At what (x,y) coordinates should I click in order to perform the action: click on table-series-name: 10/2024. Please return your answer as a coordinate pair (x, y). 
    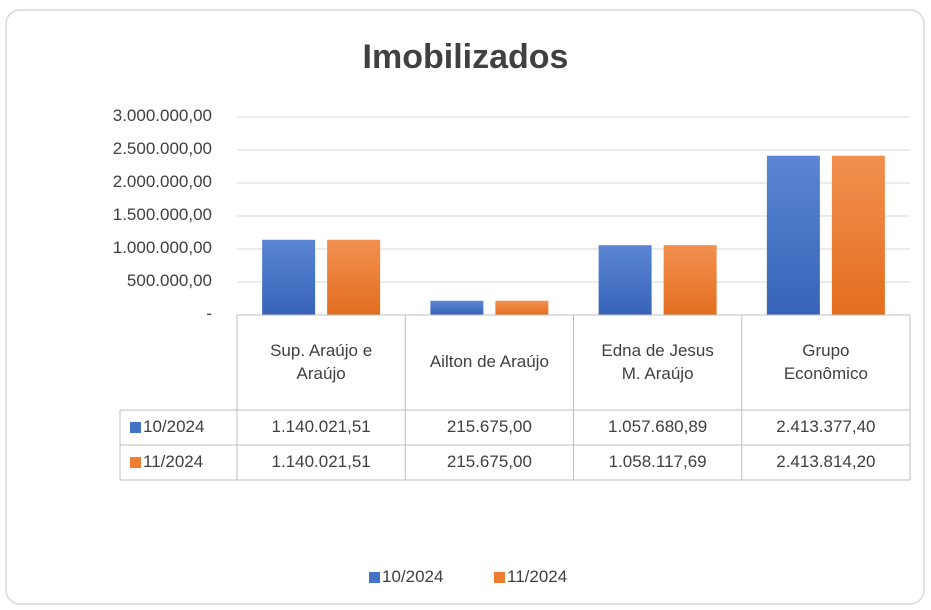
    Looking at the image, I should click on (174, 426).